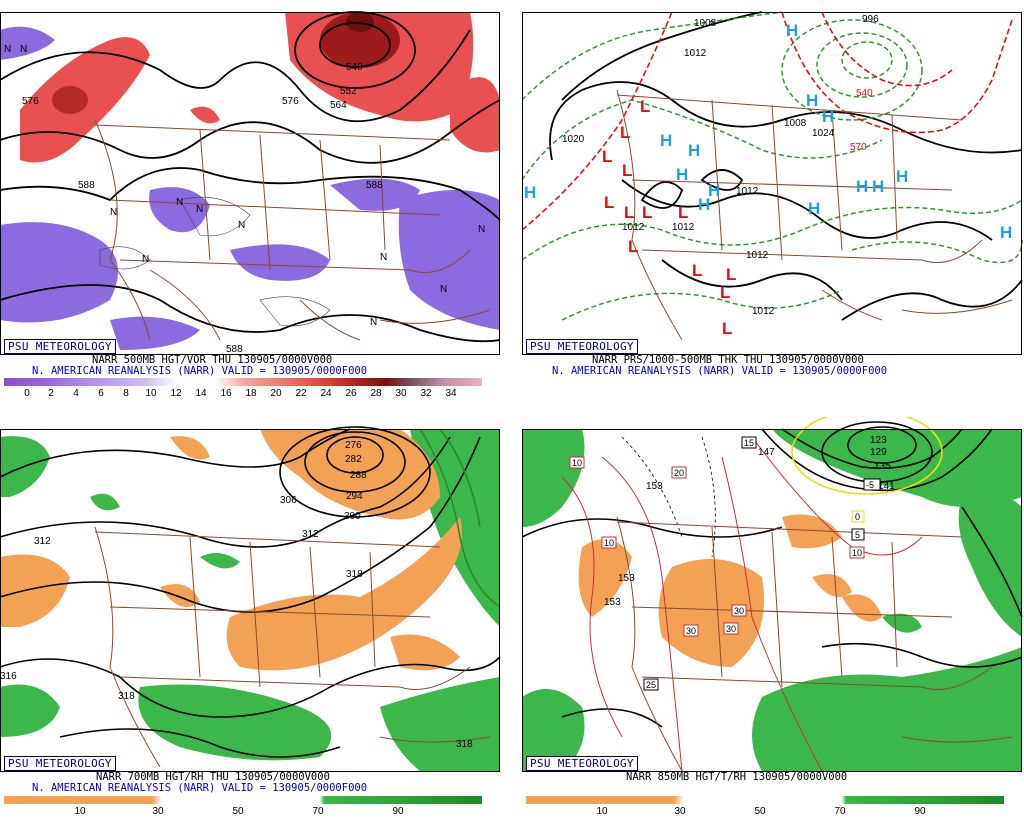  What do you see at coordinates (201, 393) in the screenshot?
I see `colorbar-tick: 14` at bounding box center [201, 393].